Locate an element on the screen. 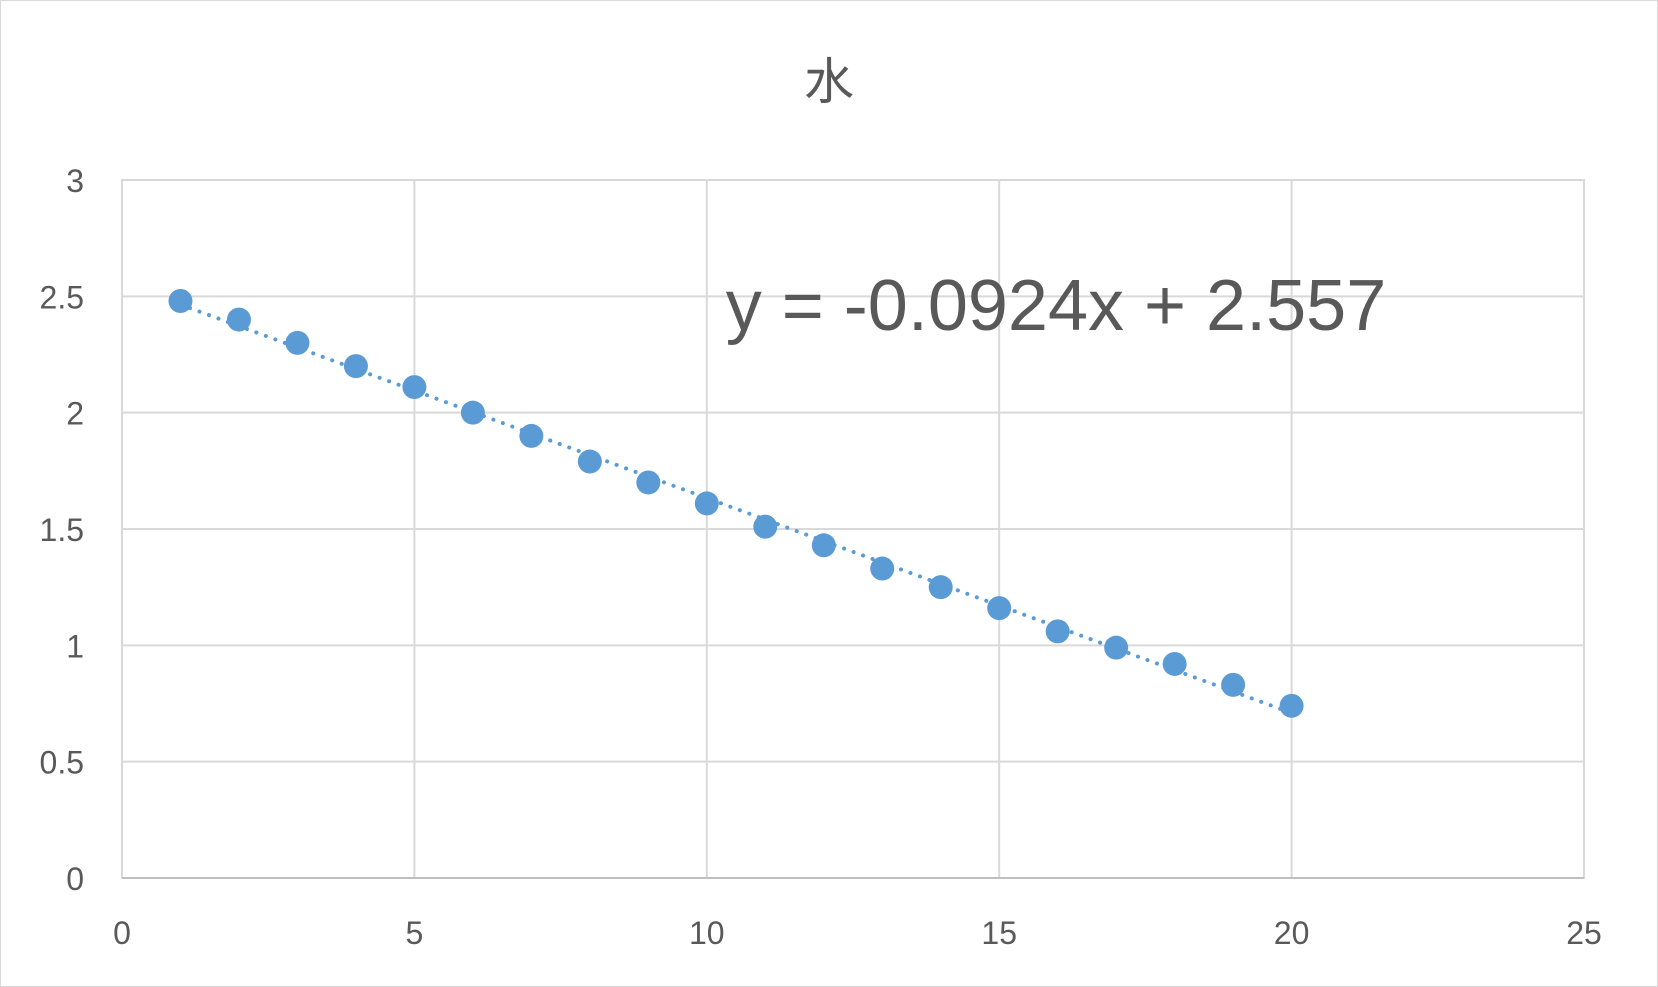 This screenshot has width=1658, height=987. y-tick-label: 0 is located at coordinates (75, 879).